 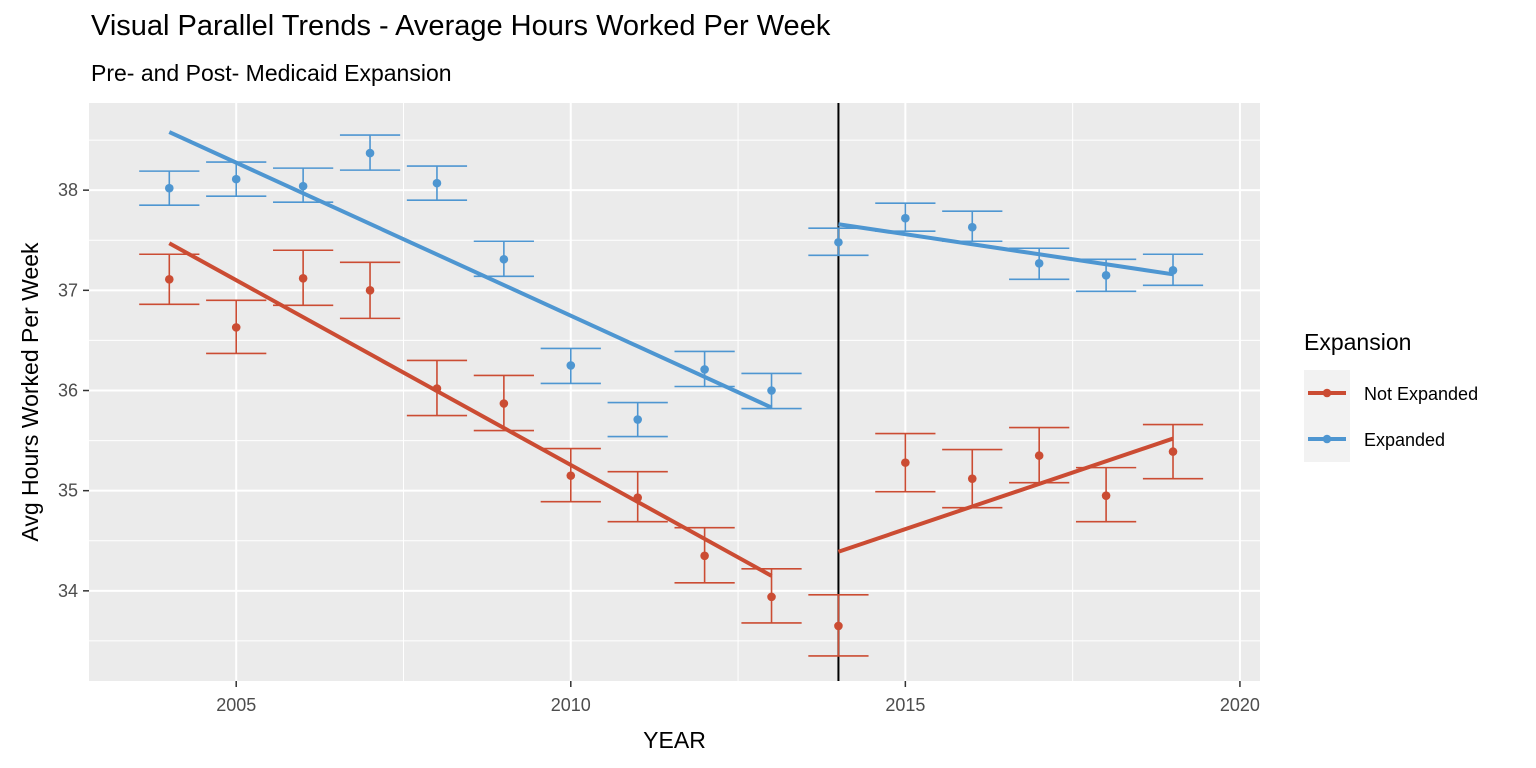 I want to click on y-tick-label: 34, so click(x=68, y=591).